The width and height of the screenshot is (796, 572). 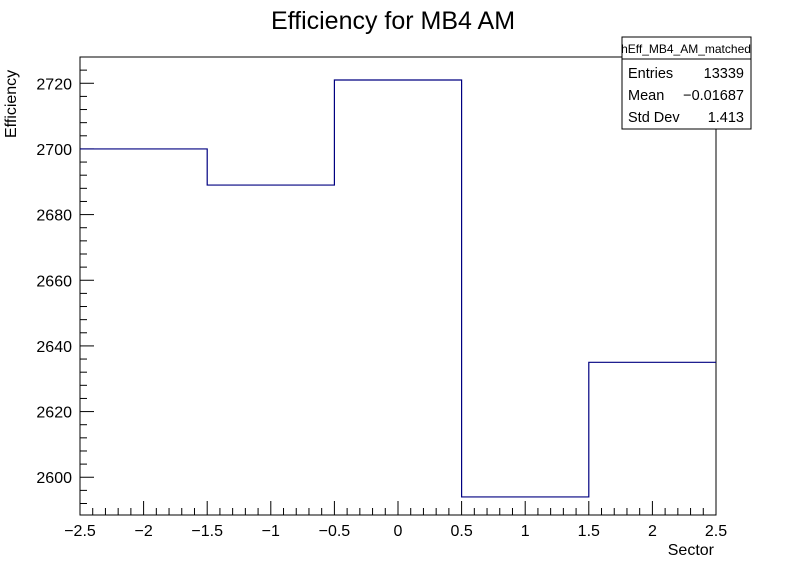 What do you see at coordinates (54, 216) in the screenshot?
I see `y-tick-label: 2680` at bounding box center [54, 216].